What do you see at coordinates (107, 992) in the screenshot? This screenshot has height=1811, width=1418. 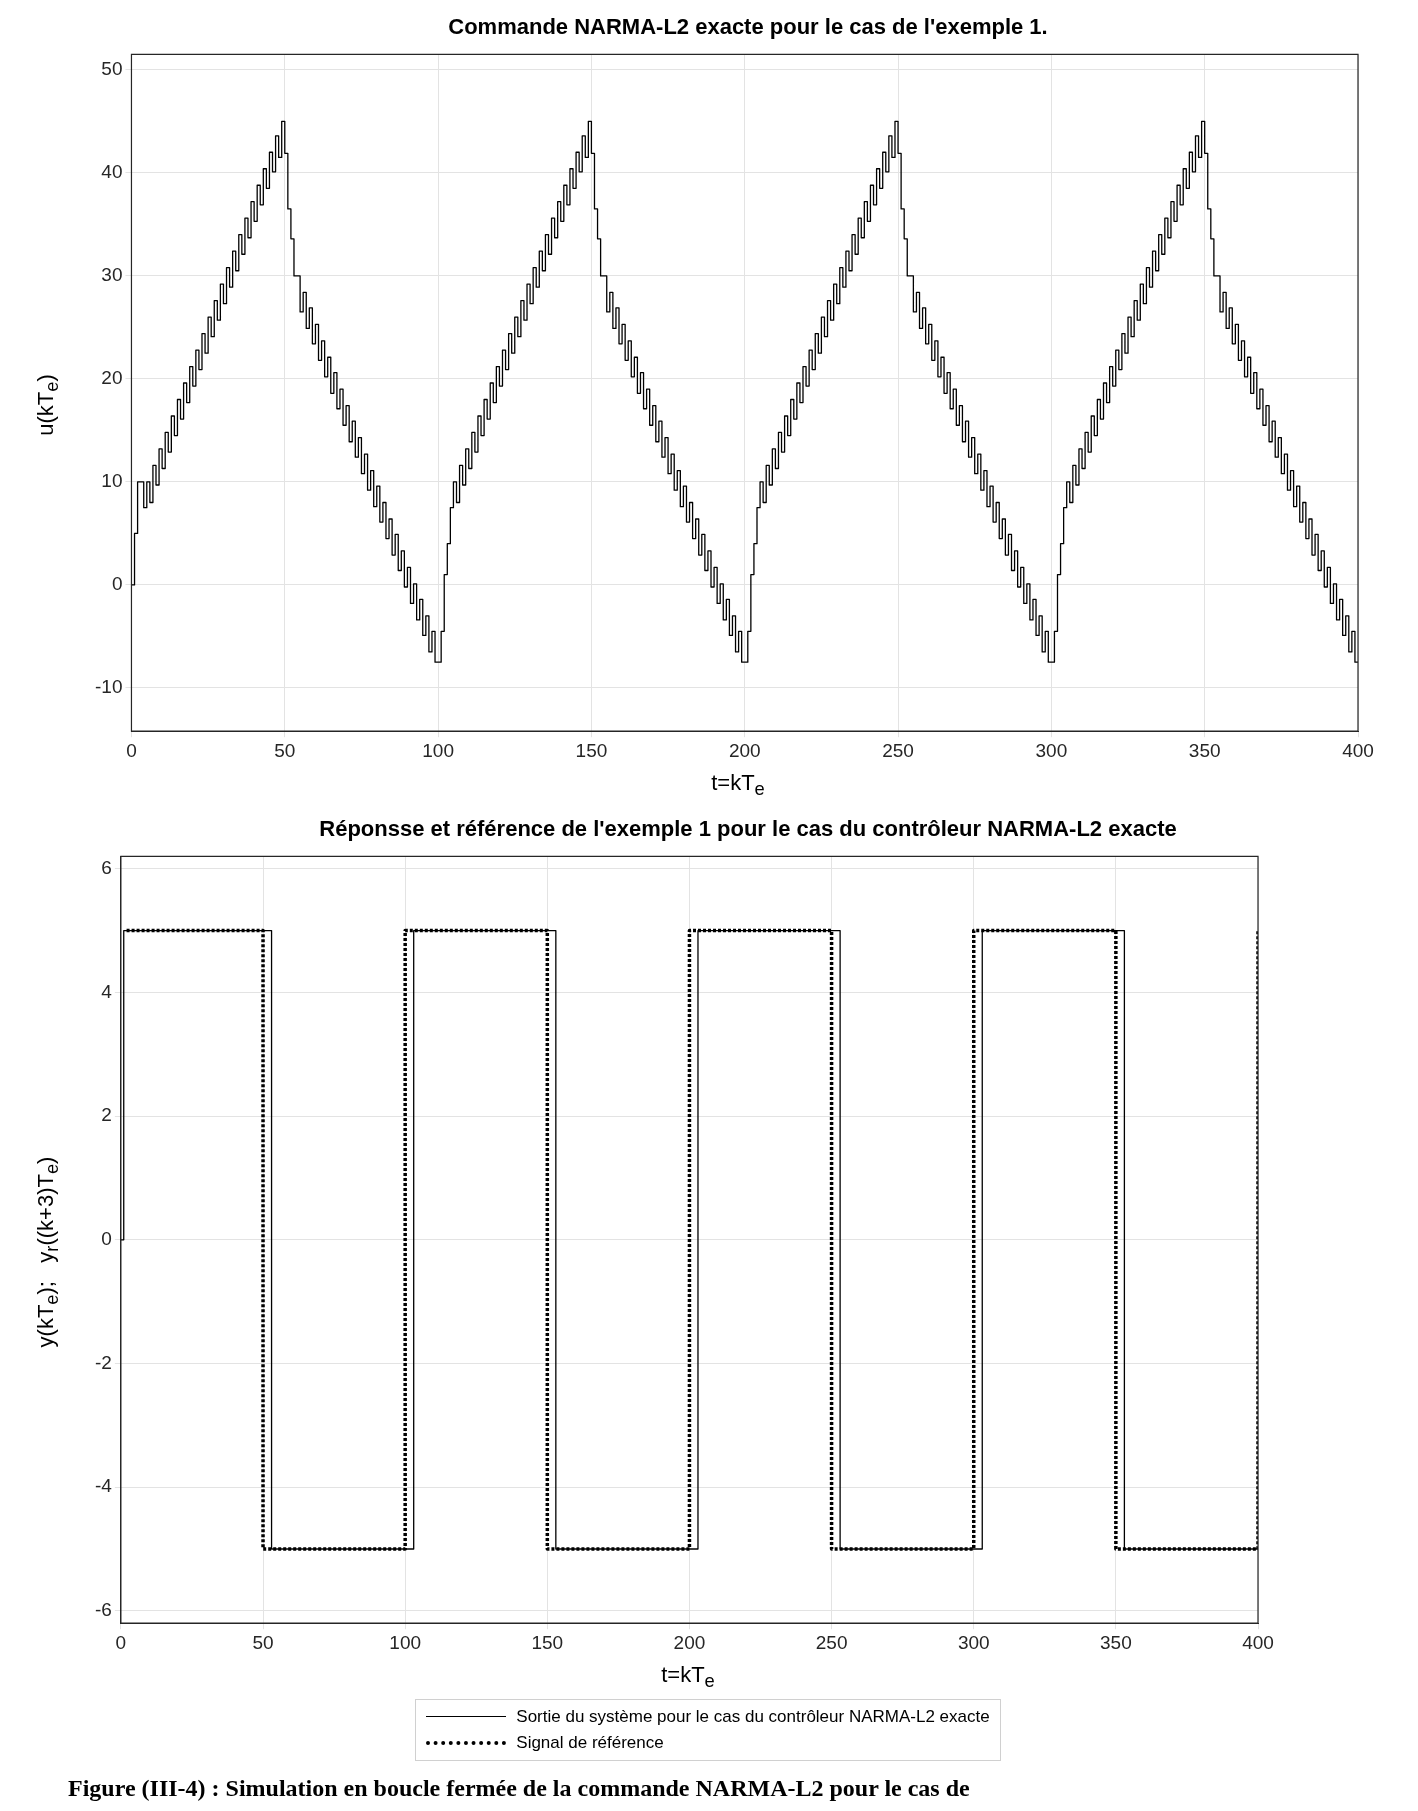 I see `y-tick-label: 4` at bounding box center [107, 992].